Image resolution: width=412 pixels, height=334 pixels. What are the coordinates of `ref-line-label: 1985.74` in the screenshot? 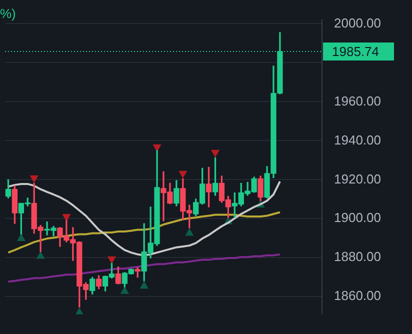 It's located at (355, 52).